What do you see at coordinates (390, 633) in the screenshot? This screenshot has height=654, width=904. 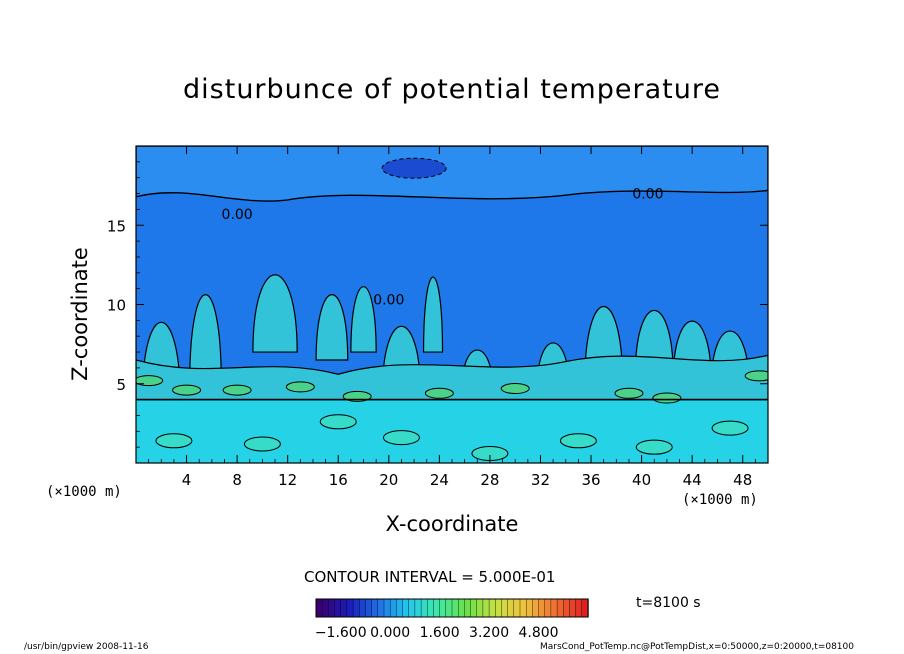 I see `colorbar-tick-label: 0.000` at bounding box center [390, 633].